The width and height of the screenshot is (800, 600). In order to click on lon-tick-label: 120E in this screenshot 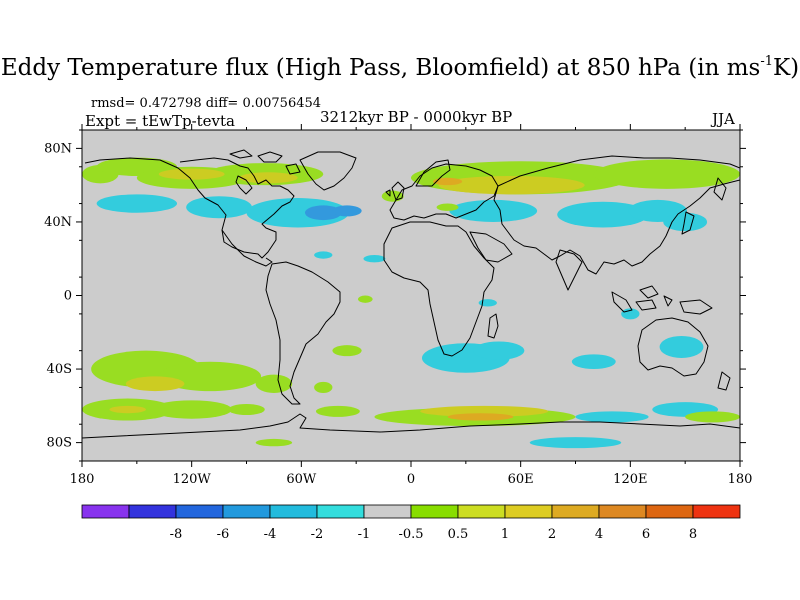, I will do `click(630, 479)`.